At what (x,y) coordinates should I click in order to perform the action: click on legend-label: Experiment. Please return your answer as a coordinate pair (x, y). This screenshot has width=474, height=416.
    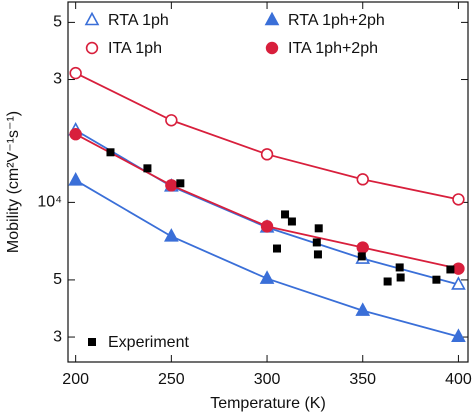
    Looking at the image, I should click on (148, 342).